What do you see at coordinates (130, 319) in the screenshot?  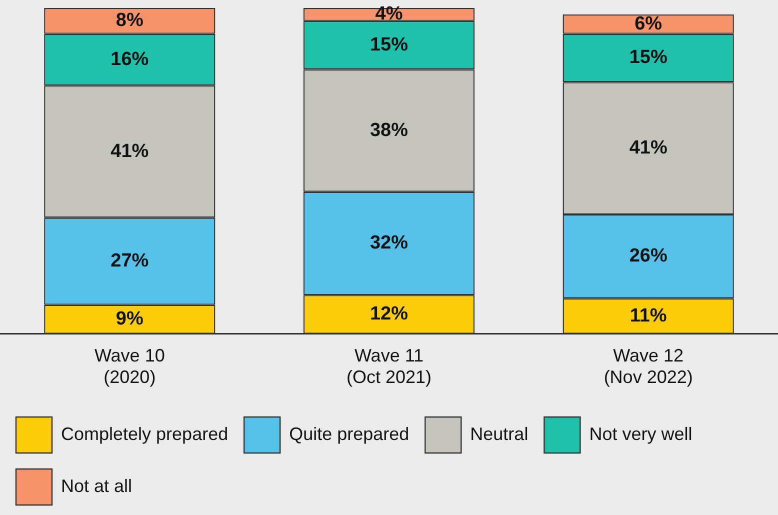 I see `data-label: 9%` at bounding box center [130, 319].